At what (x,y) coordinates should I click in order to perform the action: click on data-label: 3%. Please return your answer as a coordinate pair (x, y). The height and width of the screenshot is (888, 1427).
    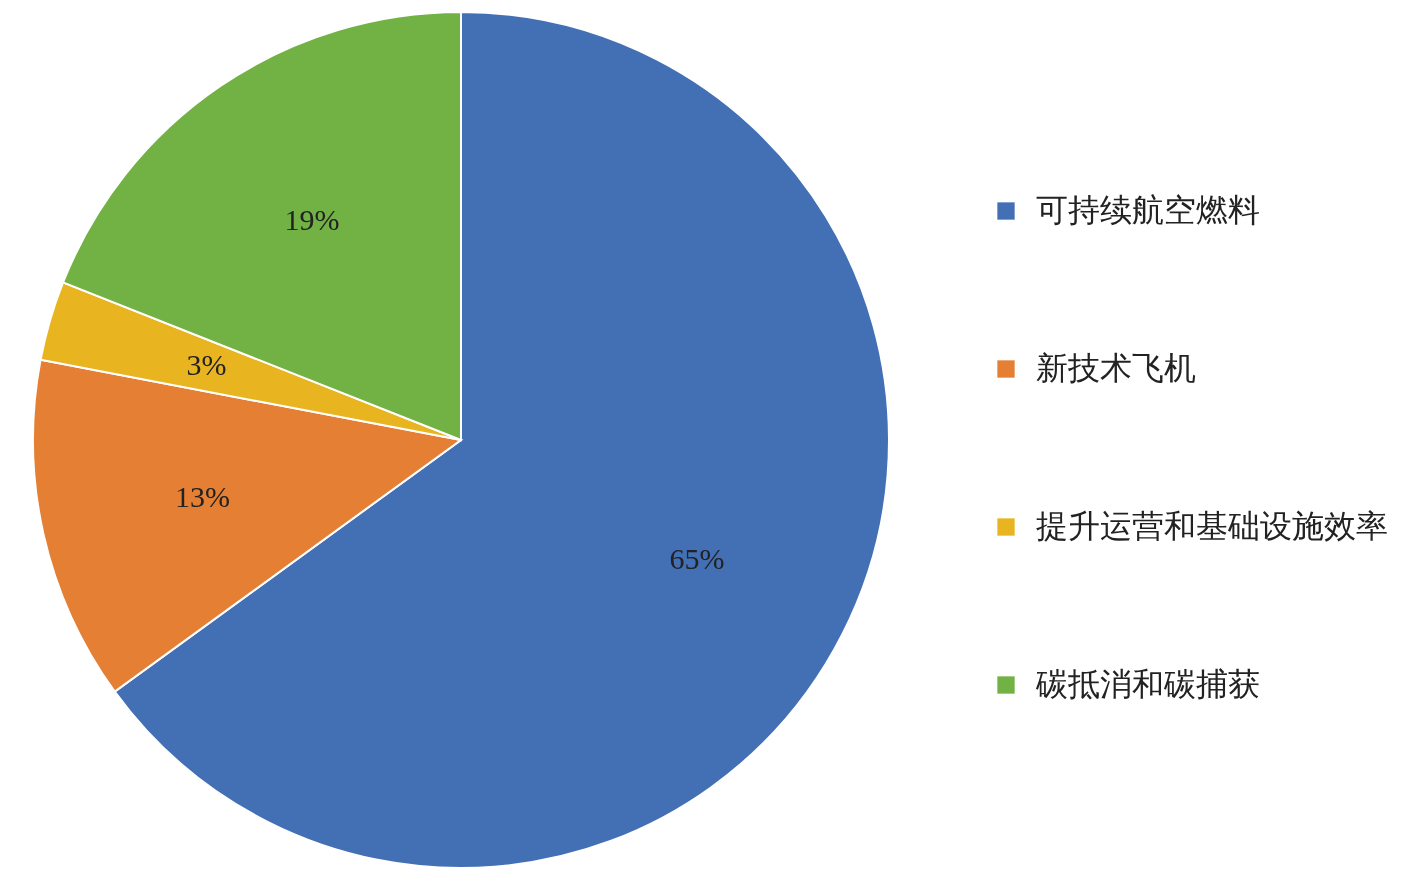
    Looking at the image, I should click on (206, 365).